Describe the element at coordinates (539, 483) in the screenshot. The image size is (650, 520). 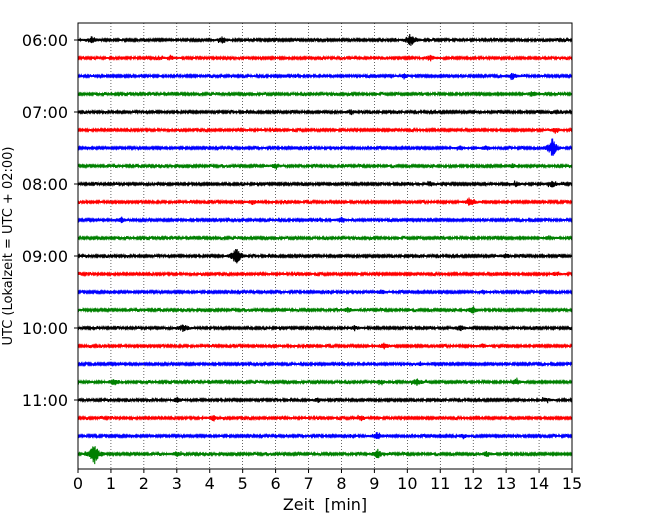
I see `x-tick-label: 14` at that location.